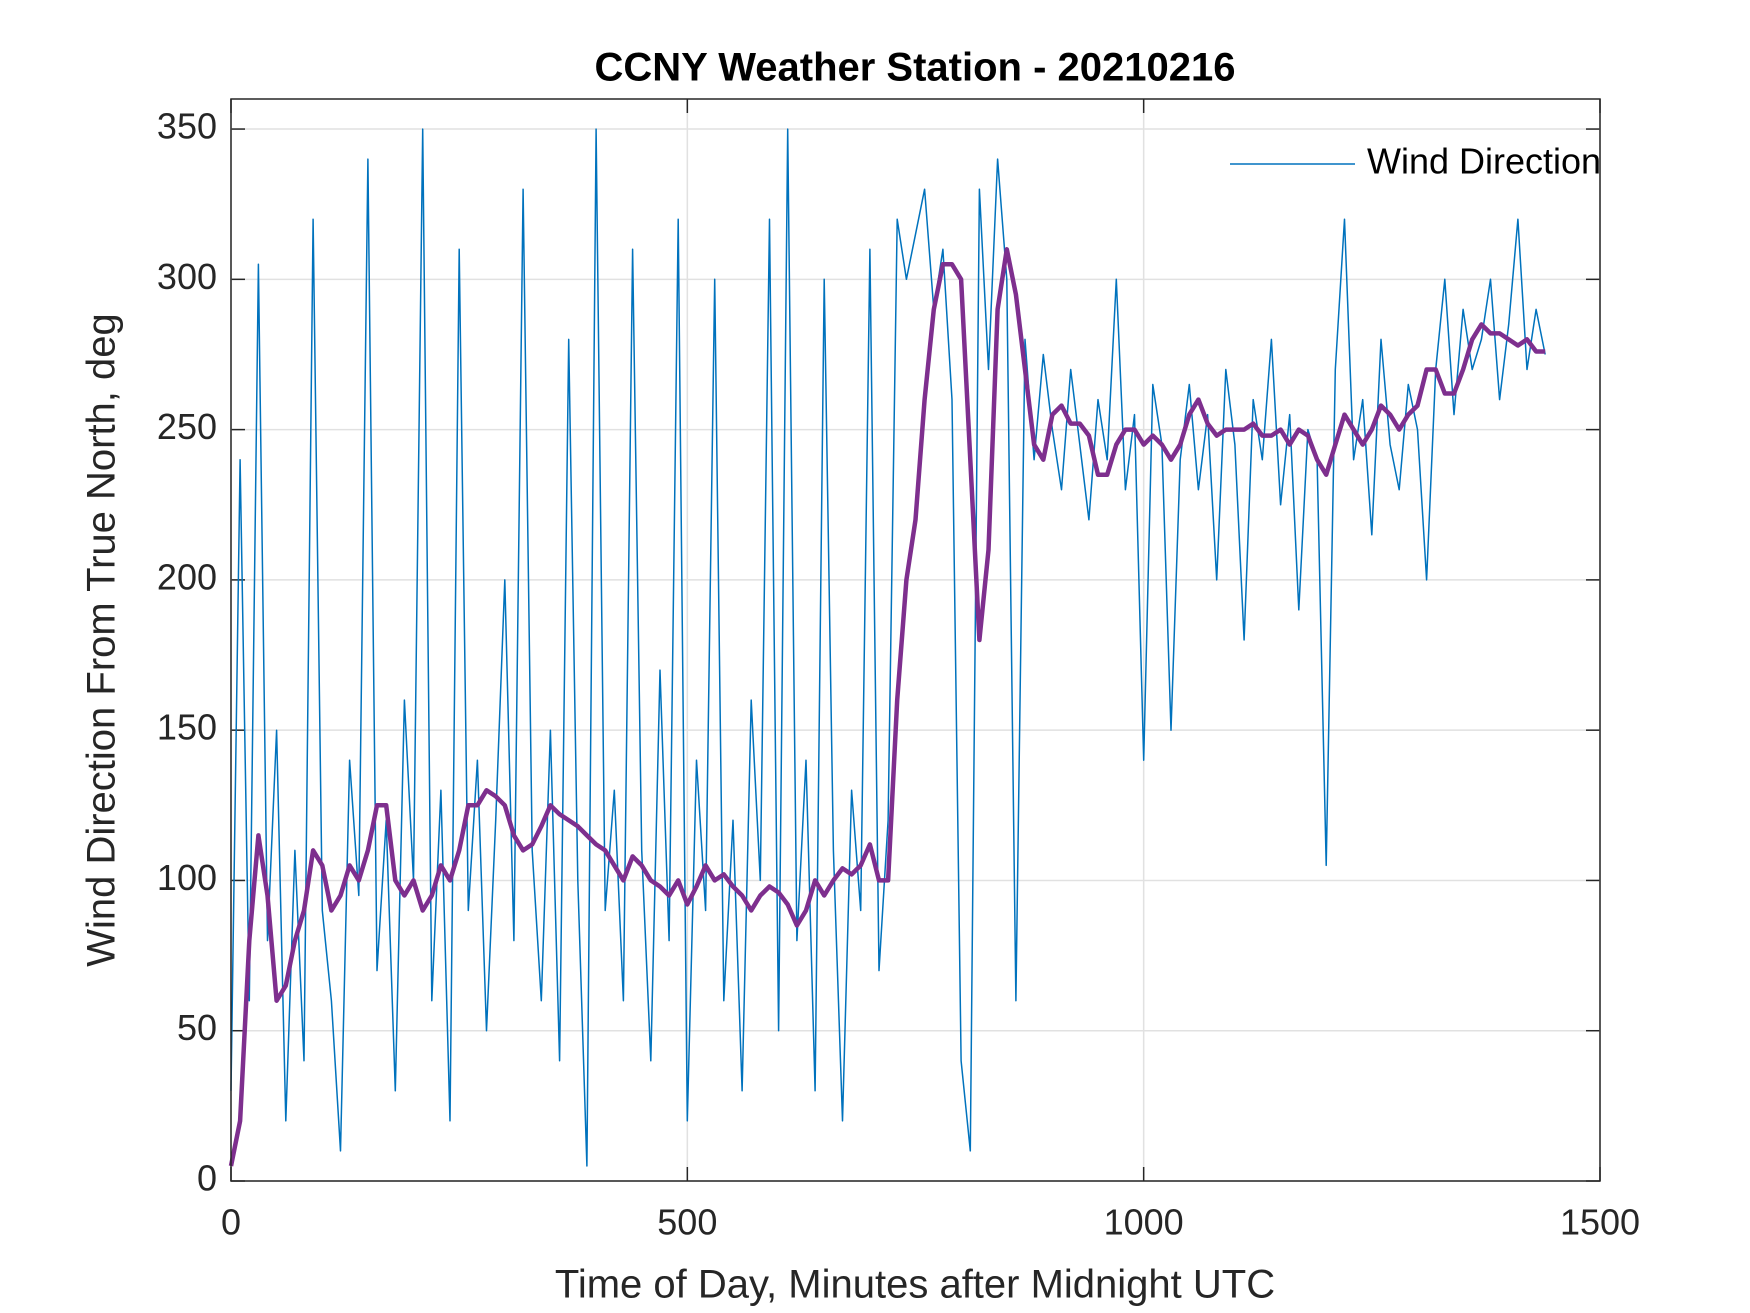 The height and width of the screenshot is (1313, 1750). What do you see at coordinates (1144, 1222) in the screenshot?
I see `x-tick-label: 1000` at bounding box center [1144, 1222].